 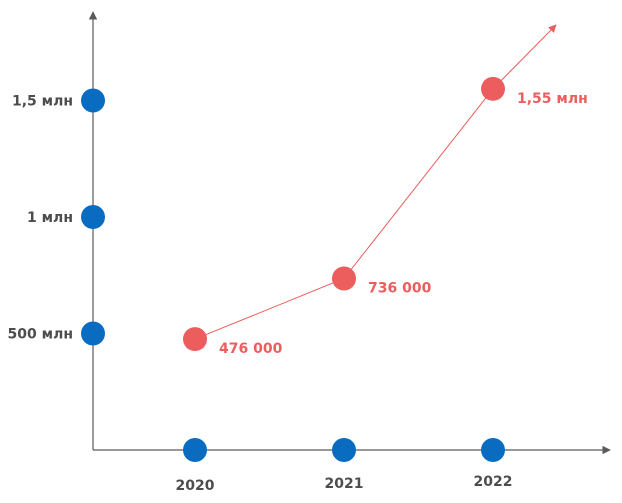 What do you see at coordinates (42, 102) in the screenshot?
I see `y-tick-label: 1,5 млн` at bounding box center [42, 102].